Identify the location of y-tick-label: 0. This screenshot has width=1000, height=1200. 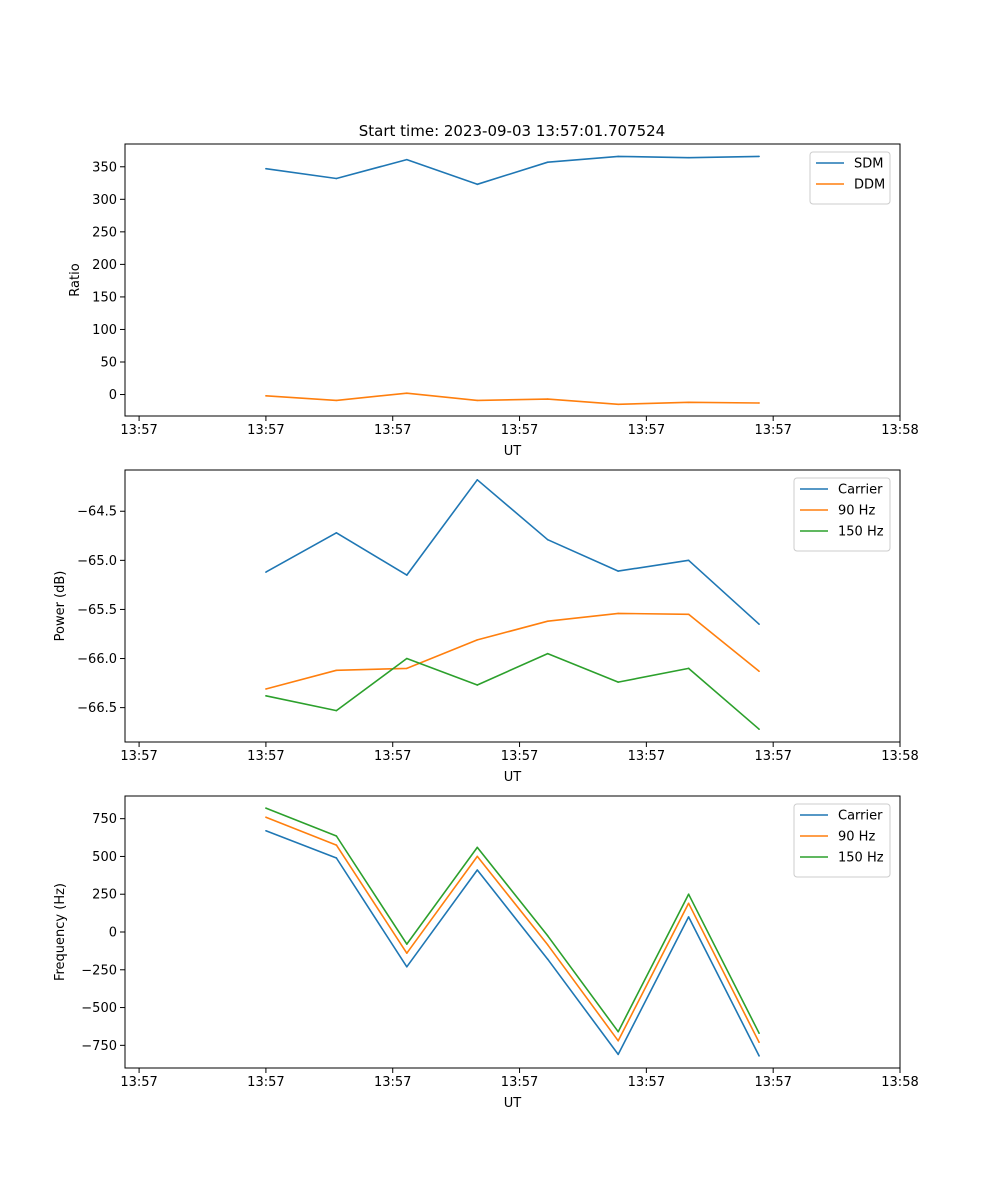
(113, 395).